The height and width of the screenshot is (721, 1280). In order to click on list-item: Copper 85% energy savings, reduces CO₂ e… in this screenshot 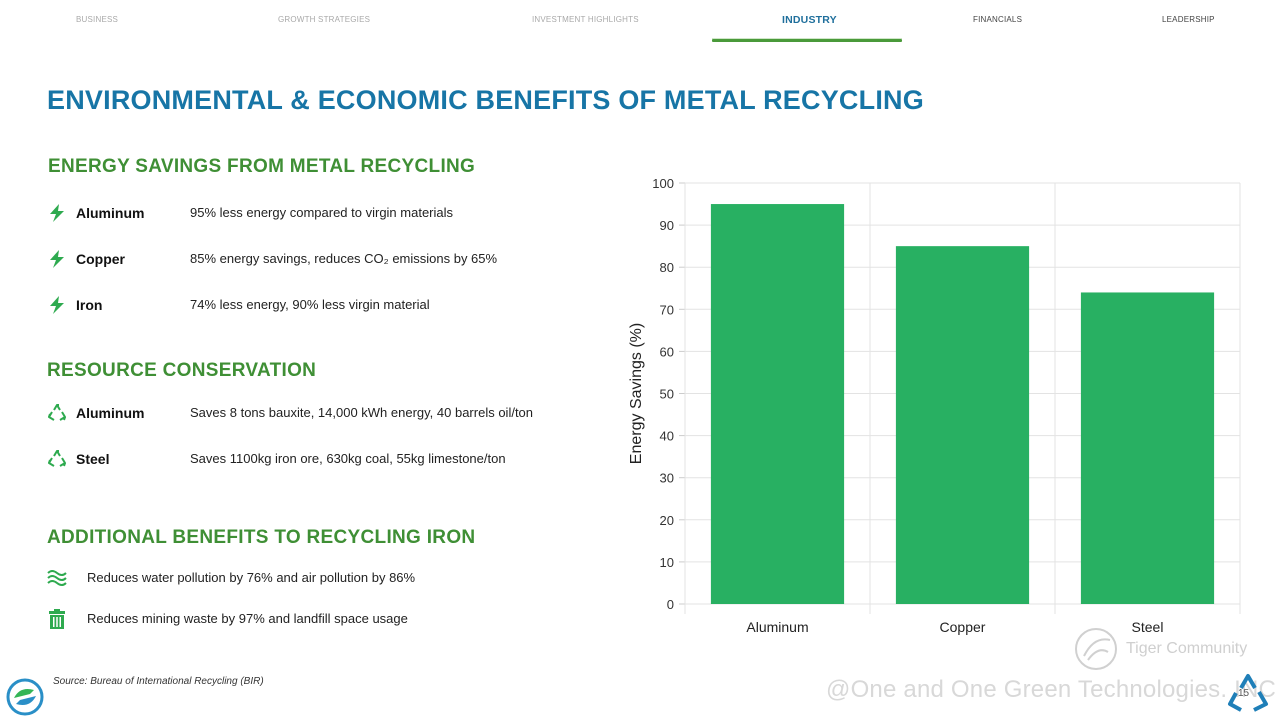, I will do `click(327, 260)`.